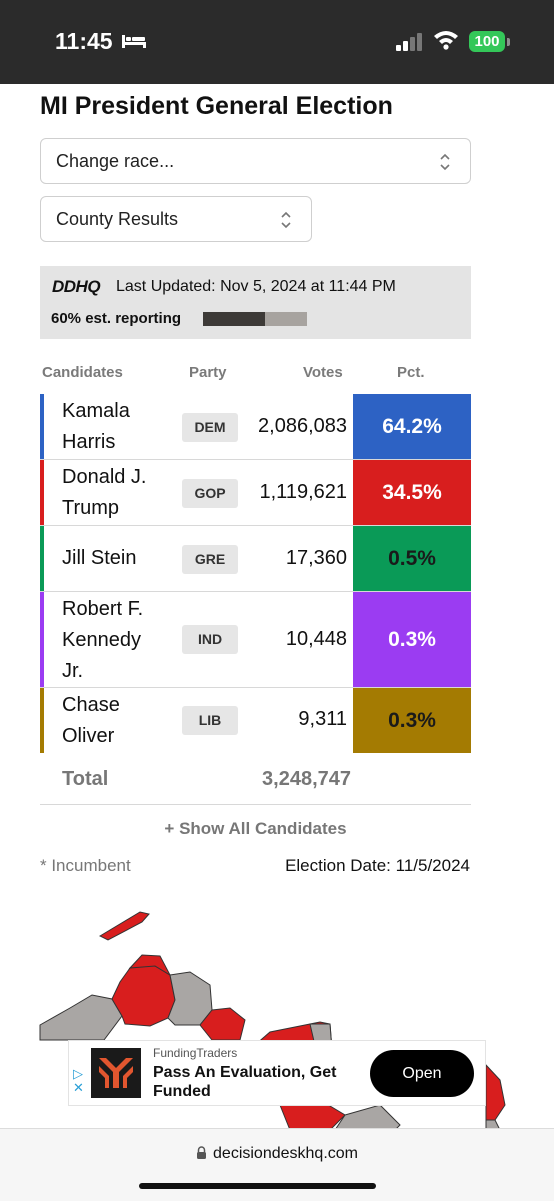 The image size is (554, 1201). I want to click on candidate-name: Jill Stein, so click(99, 558).